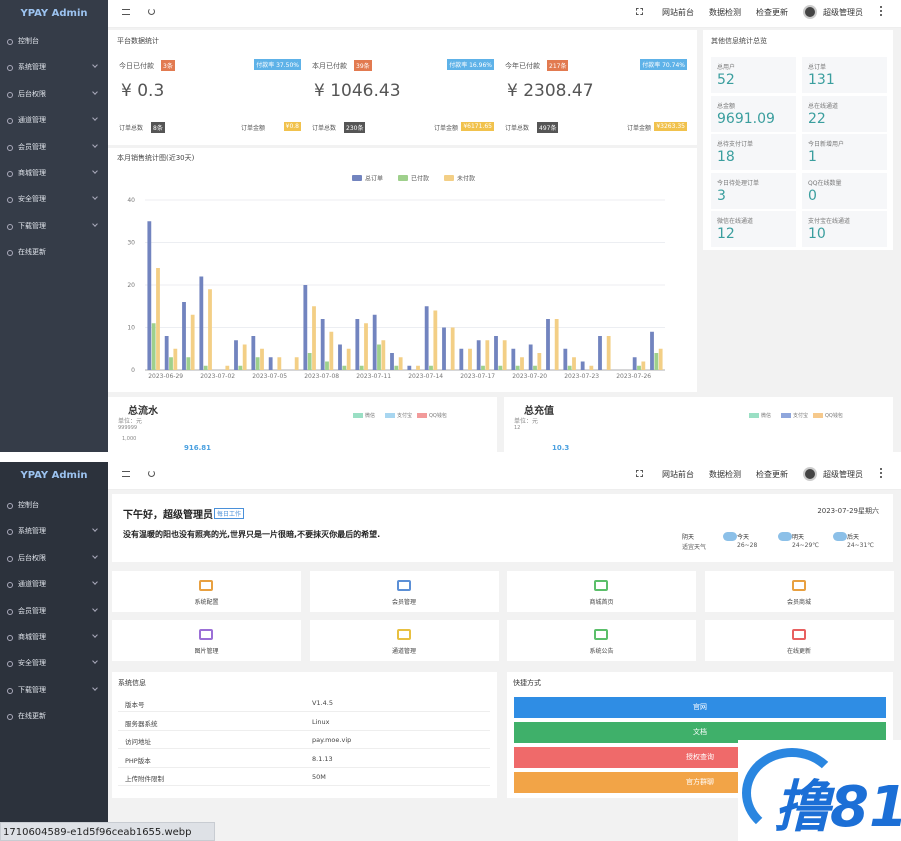 This screenshot has width=901, height=841. I want to click on chart-title: 本月销售统计图(近30天), so click(156, 157).